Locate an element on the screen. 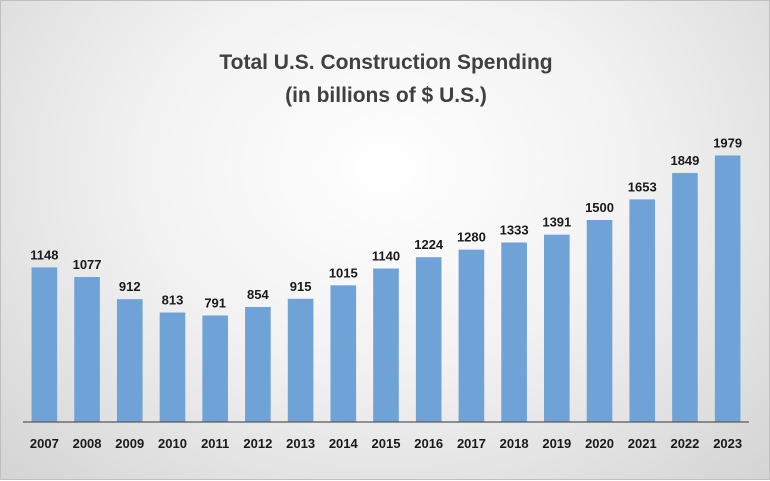  x-tick-label-2015: 2015 is located at coordinates (386, 443).